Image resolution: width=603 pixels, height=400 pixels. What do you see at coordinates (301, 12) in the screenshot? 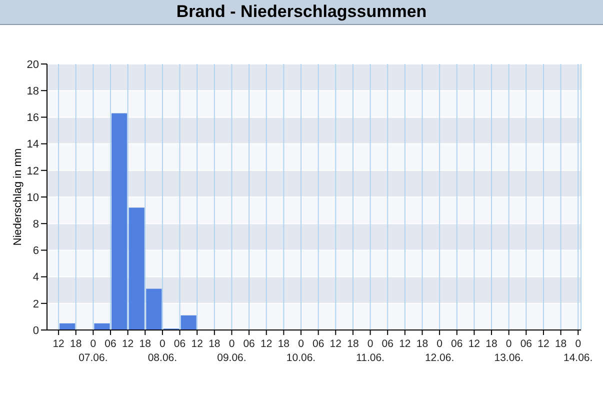
I see `chart-title: Brand - Niederschlagssummen` at bounding box center [301, 12].